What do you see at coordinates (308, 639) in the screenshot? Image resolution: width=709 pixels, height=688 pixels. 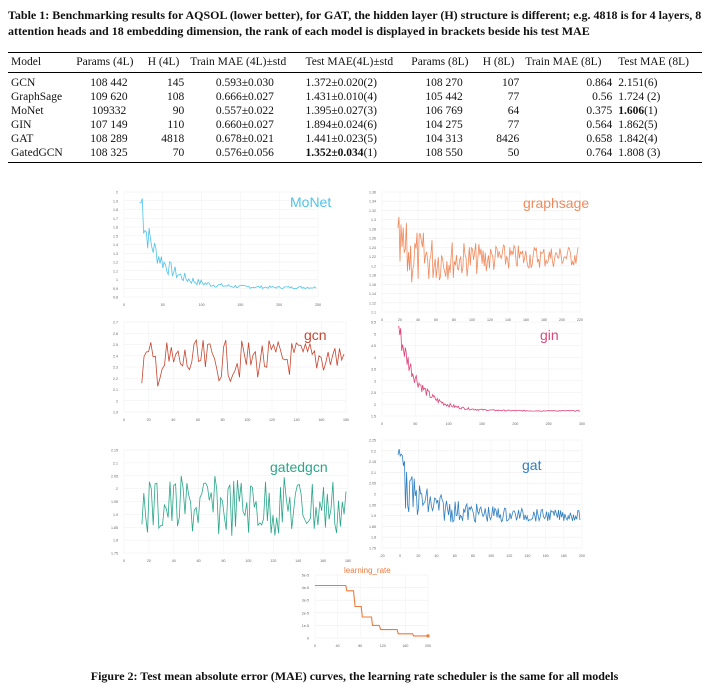 I see `y-tick-label: 0` at bounding box center [308, 639].